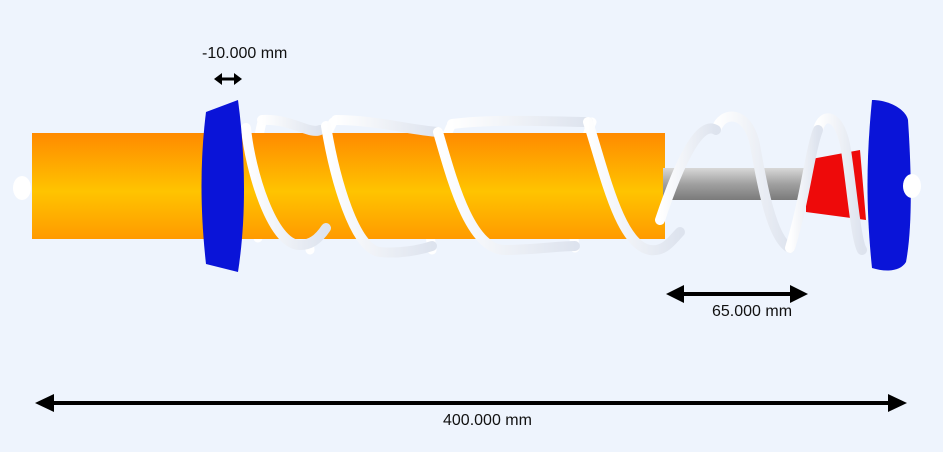 Image resolution: width=943 pixels, height=452 pixels. I want to click on right-end-eye, so click(912, 186).